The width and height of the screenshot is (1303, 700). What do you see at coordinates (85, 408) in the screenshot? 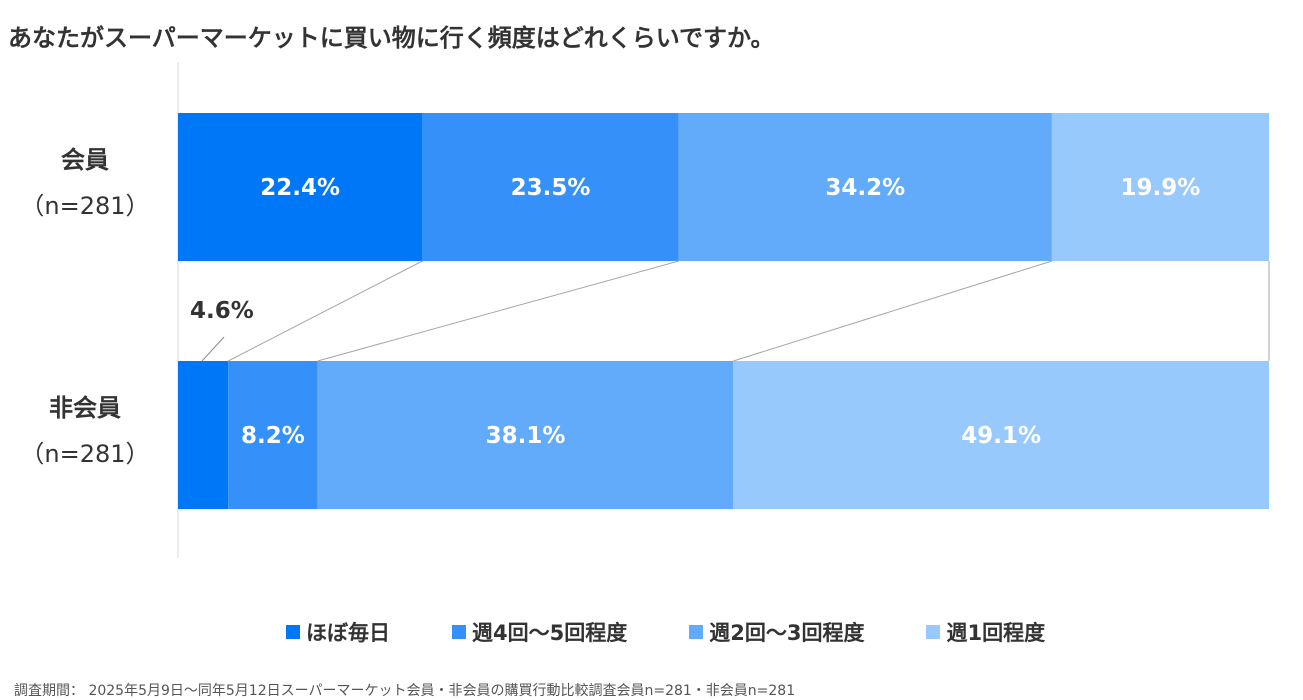
I see `category-name: 非会員` at bounding box center [85, 408].